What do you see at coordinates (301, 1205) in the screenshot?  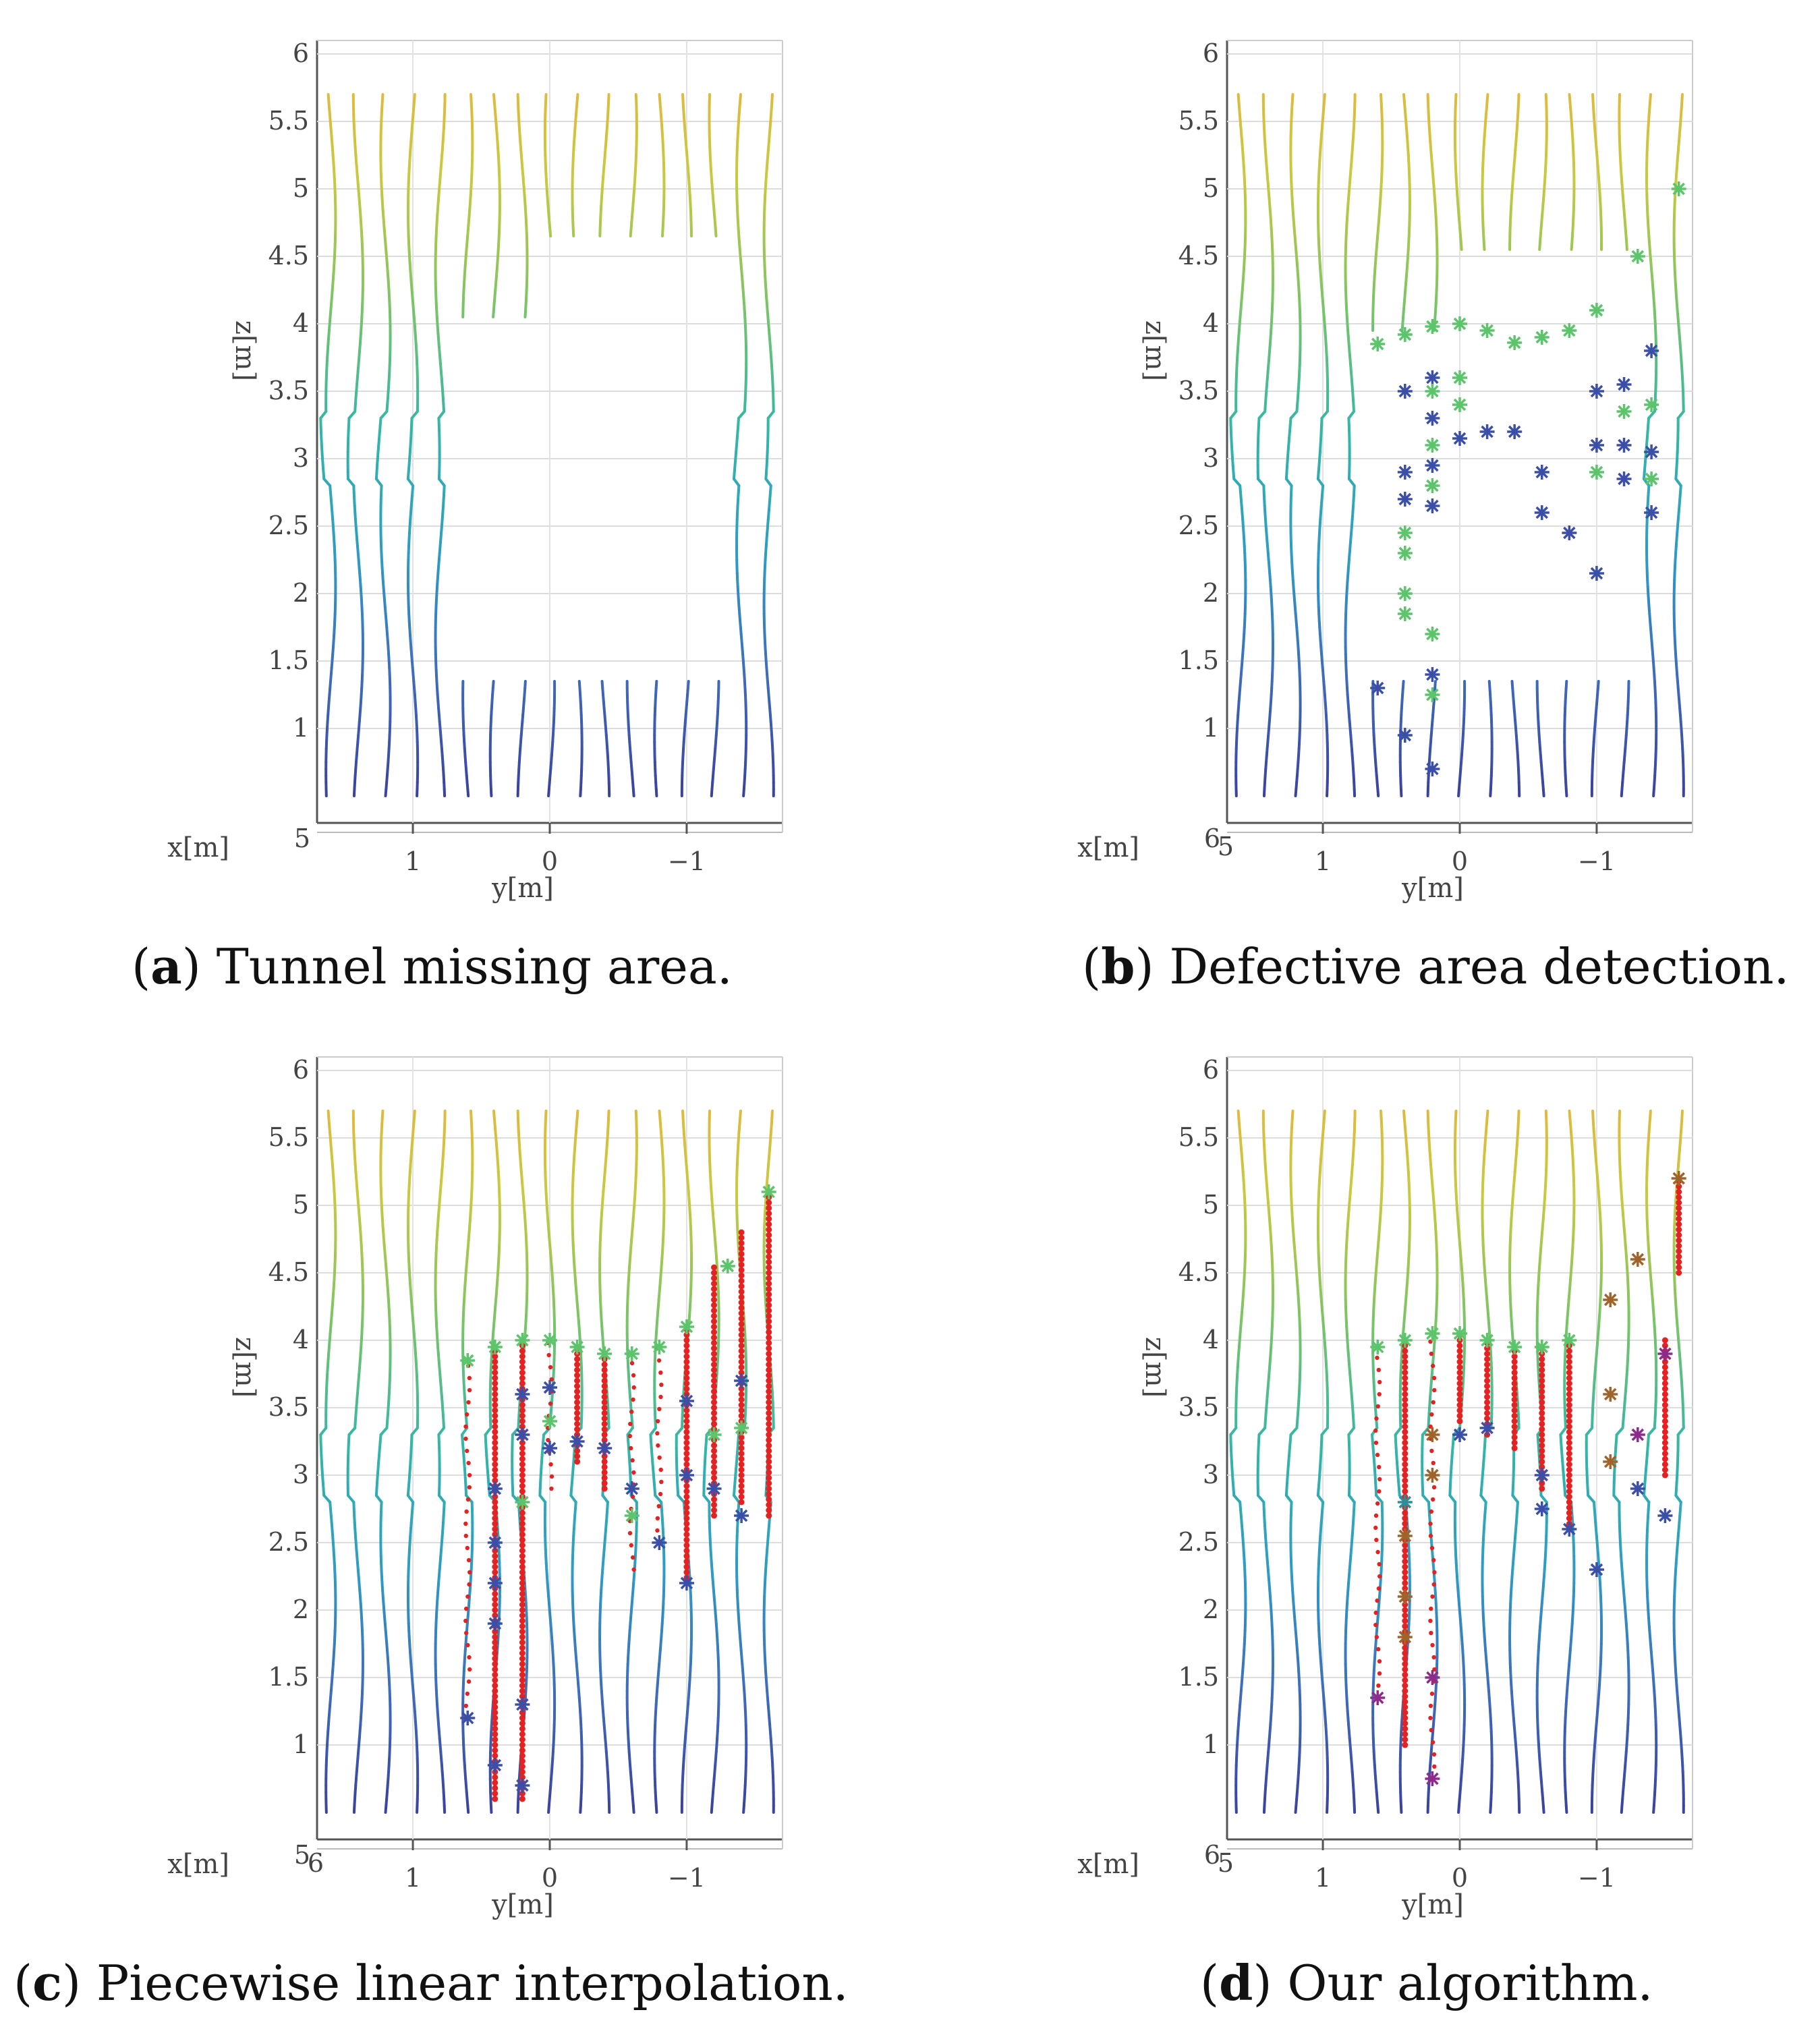 I see `z-tick-label: 5` at bounding box center [301, 1205].